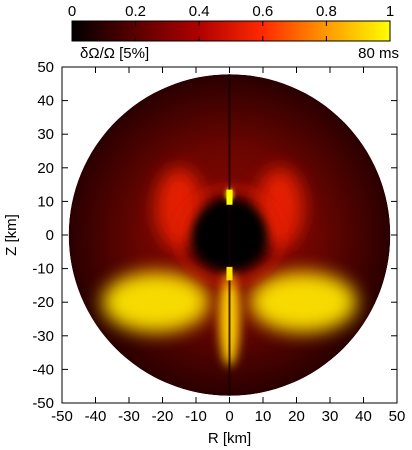 This screenshot has height=450, width=412. What do you see at coordinates (363, 416) in the screenshot?
I see `x-tick-label: 40` at bounding box center [363, 416].